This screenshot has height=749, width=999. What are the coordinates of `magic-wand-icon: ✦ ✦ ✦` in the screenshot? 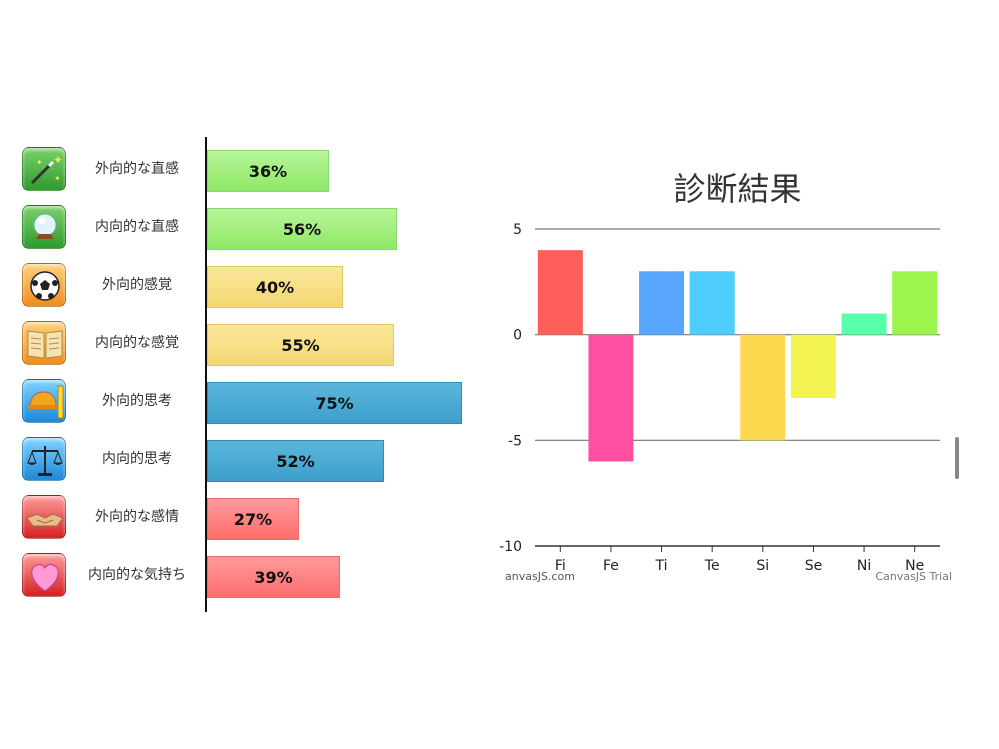 It's located at (44, 169).